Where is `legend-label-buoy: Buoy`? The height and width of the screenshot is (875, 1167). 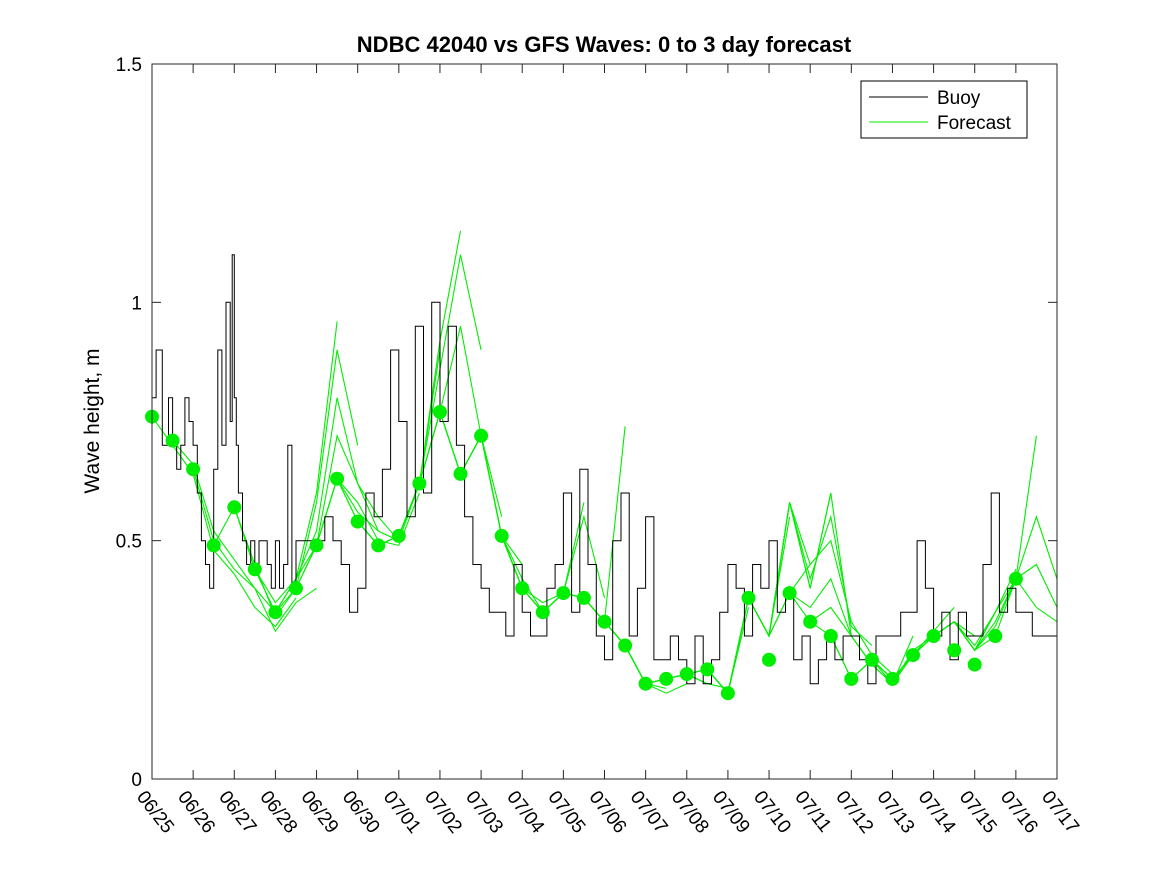
legend-label-buoy: Buoy is located at coordinates (959, 98).